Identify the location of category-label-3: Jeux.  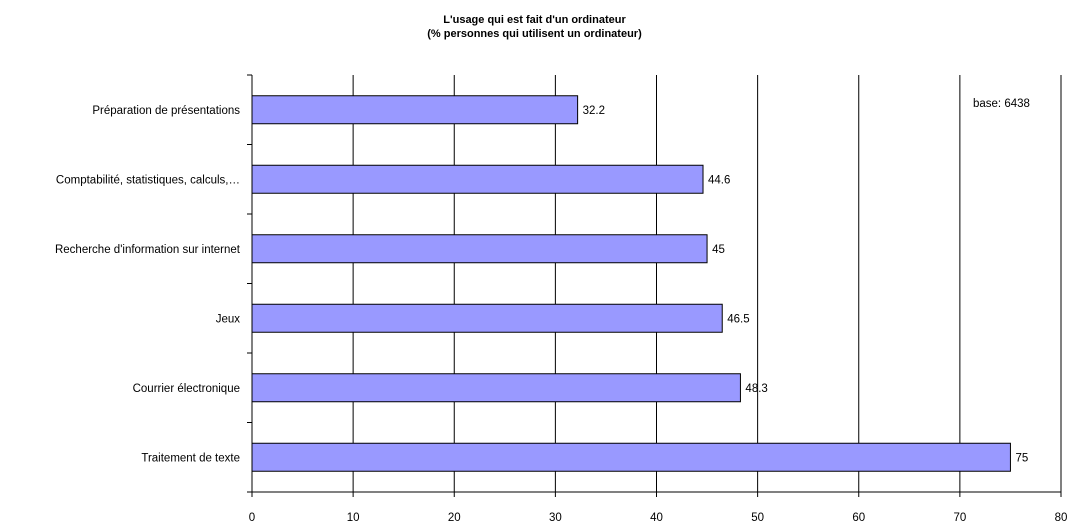
(228, 319).